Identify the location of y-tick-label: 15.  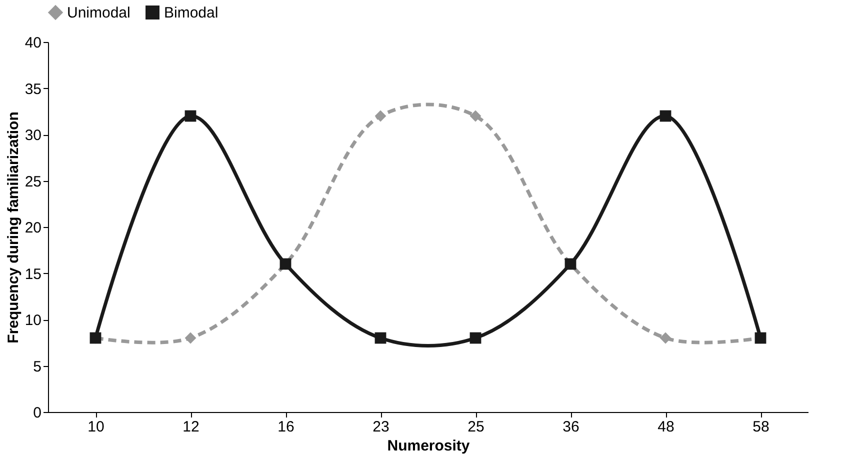
(33, 274).